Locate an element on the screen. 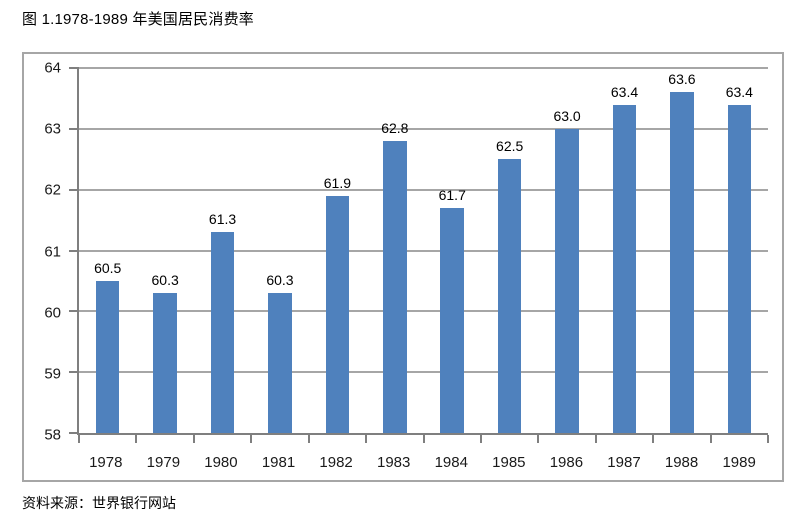  bar-value-label: 62.5 is located at coordinates (510, 146).